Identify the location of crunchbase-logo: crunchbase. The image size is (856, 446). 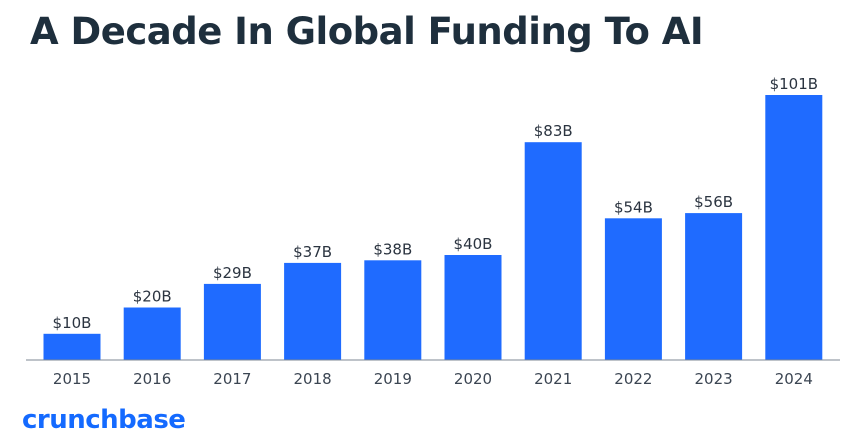
(104, 420).